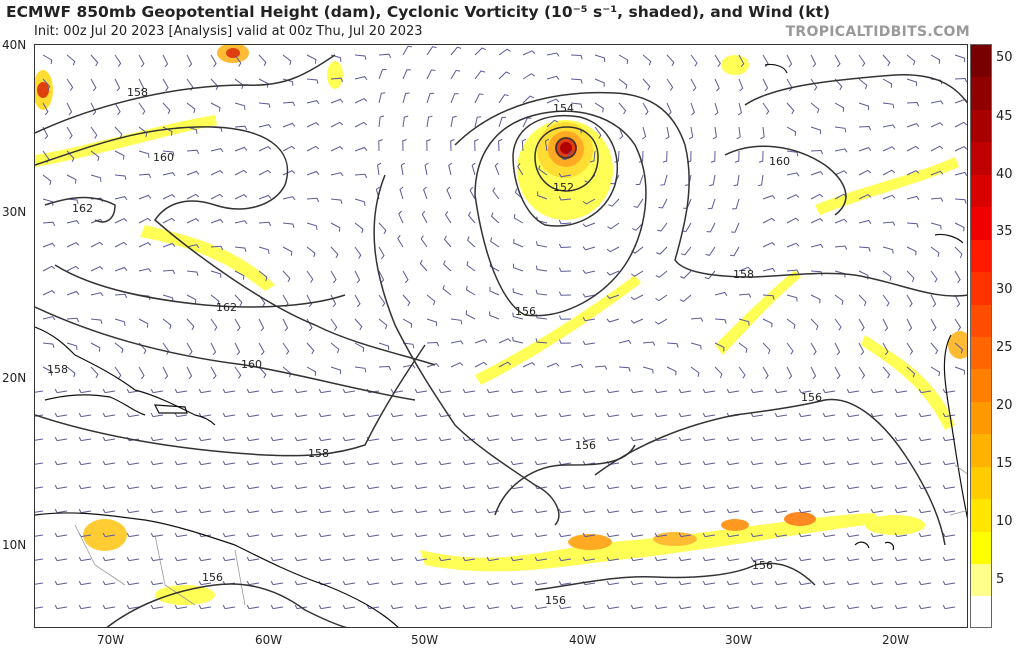  What do you see at coordinates (675, 576) in the screenshot?
I see `contour-156-south` at bounding box center [675, 576].